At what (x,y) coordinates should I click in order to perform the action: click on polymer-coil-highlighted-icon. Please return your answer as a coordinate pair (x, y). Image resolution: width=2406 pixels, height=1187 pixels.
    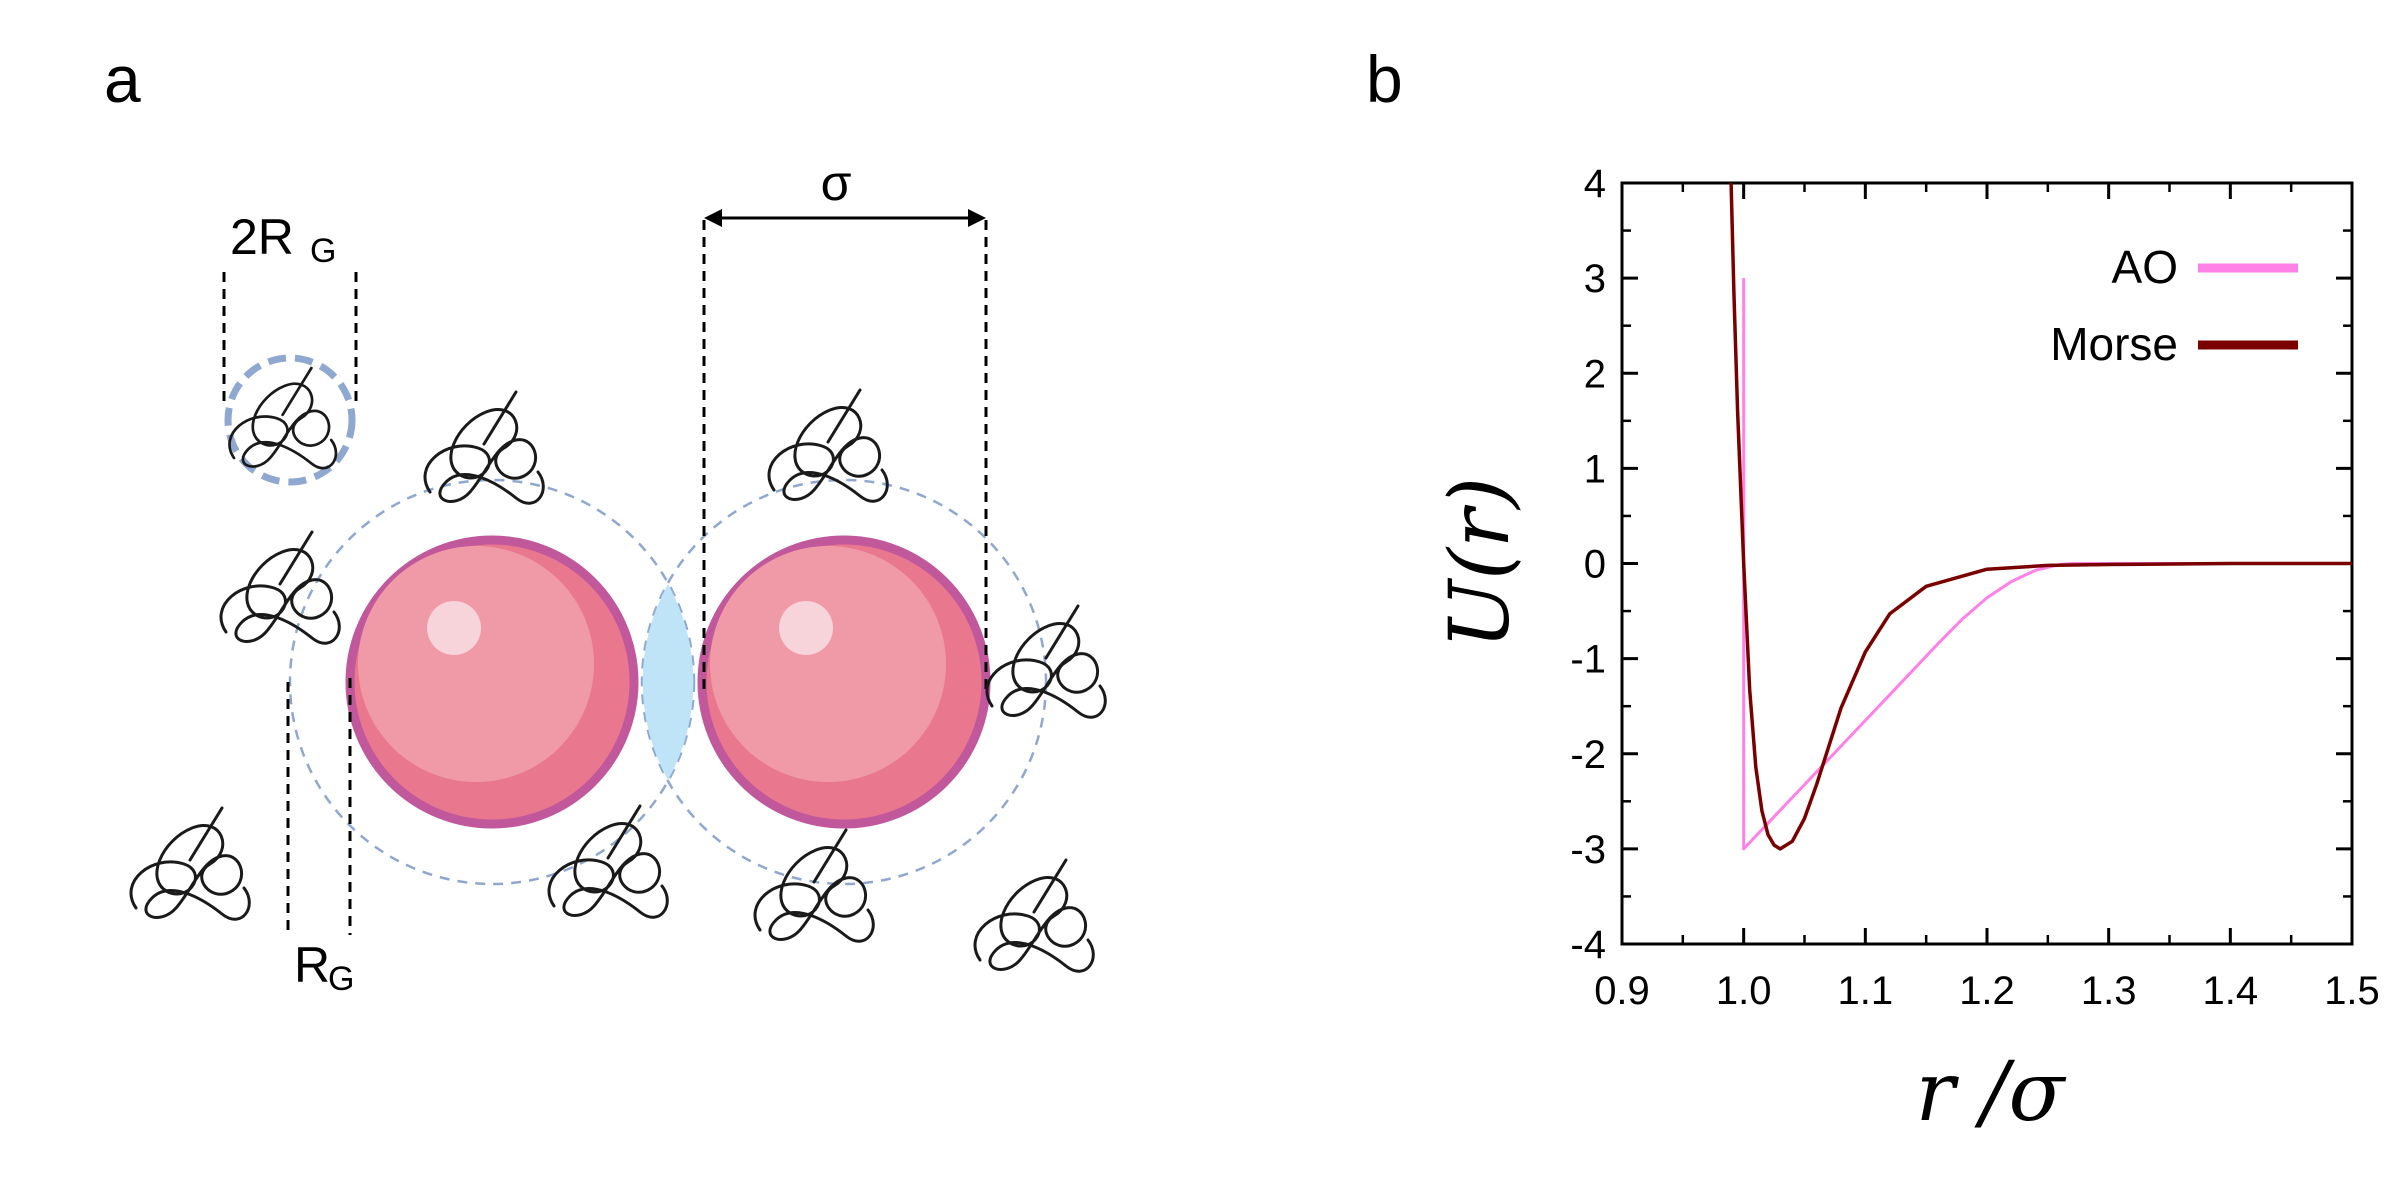
    Looking at the image, I should click on (283, 418).